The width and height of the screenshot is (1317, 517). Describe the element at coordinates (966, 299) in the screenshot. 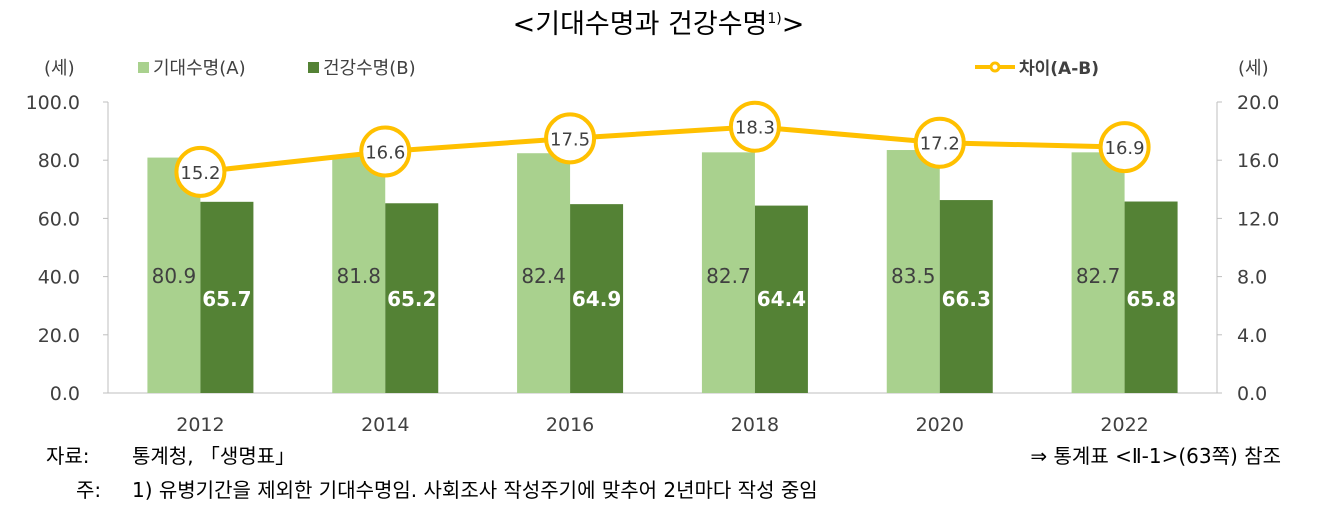

I see `bar-label-healthy-life: 66.3` at that location.